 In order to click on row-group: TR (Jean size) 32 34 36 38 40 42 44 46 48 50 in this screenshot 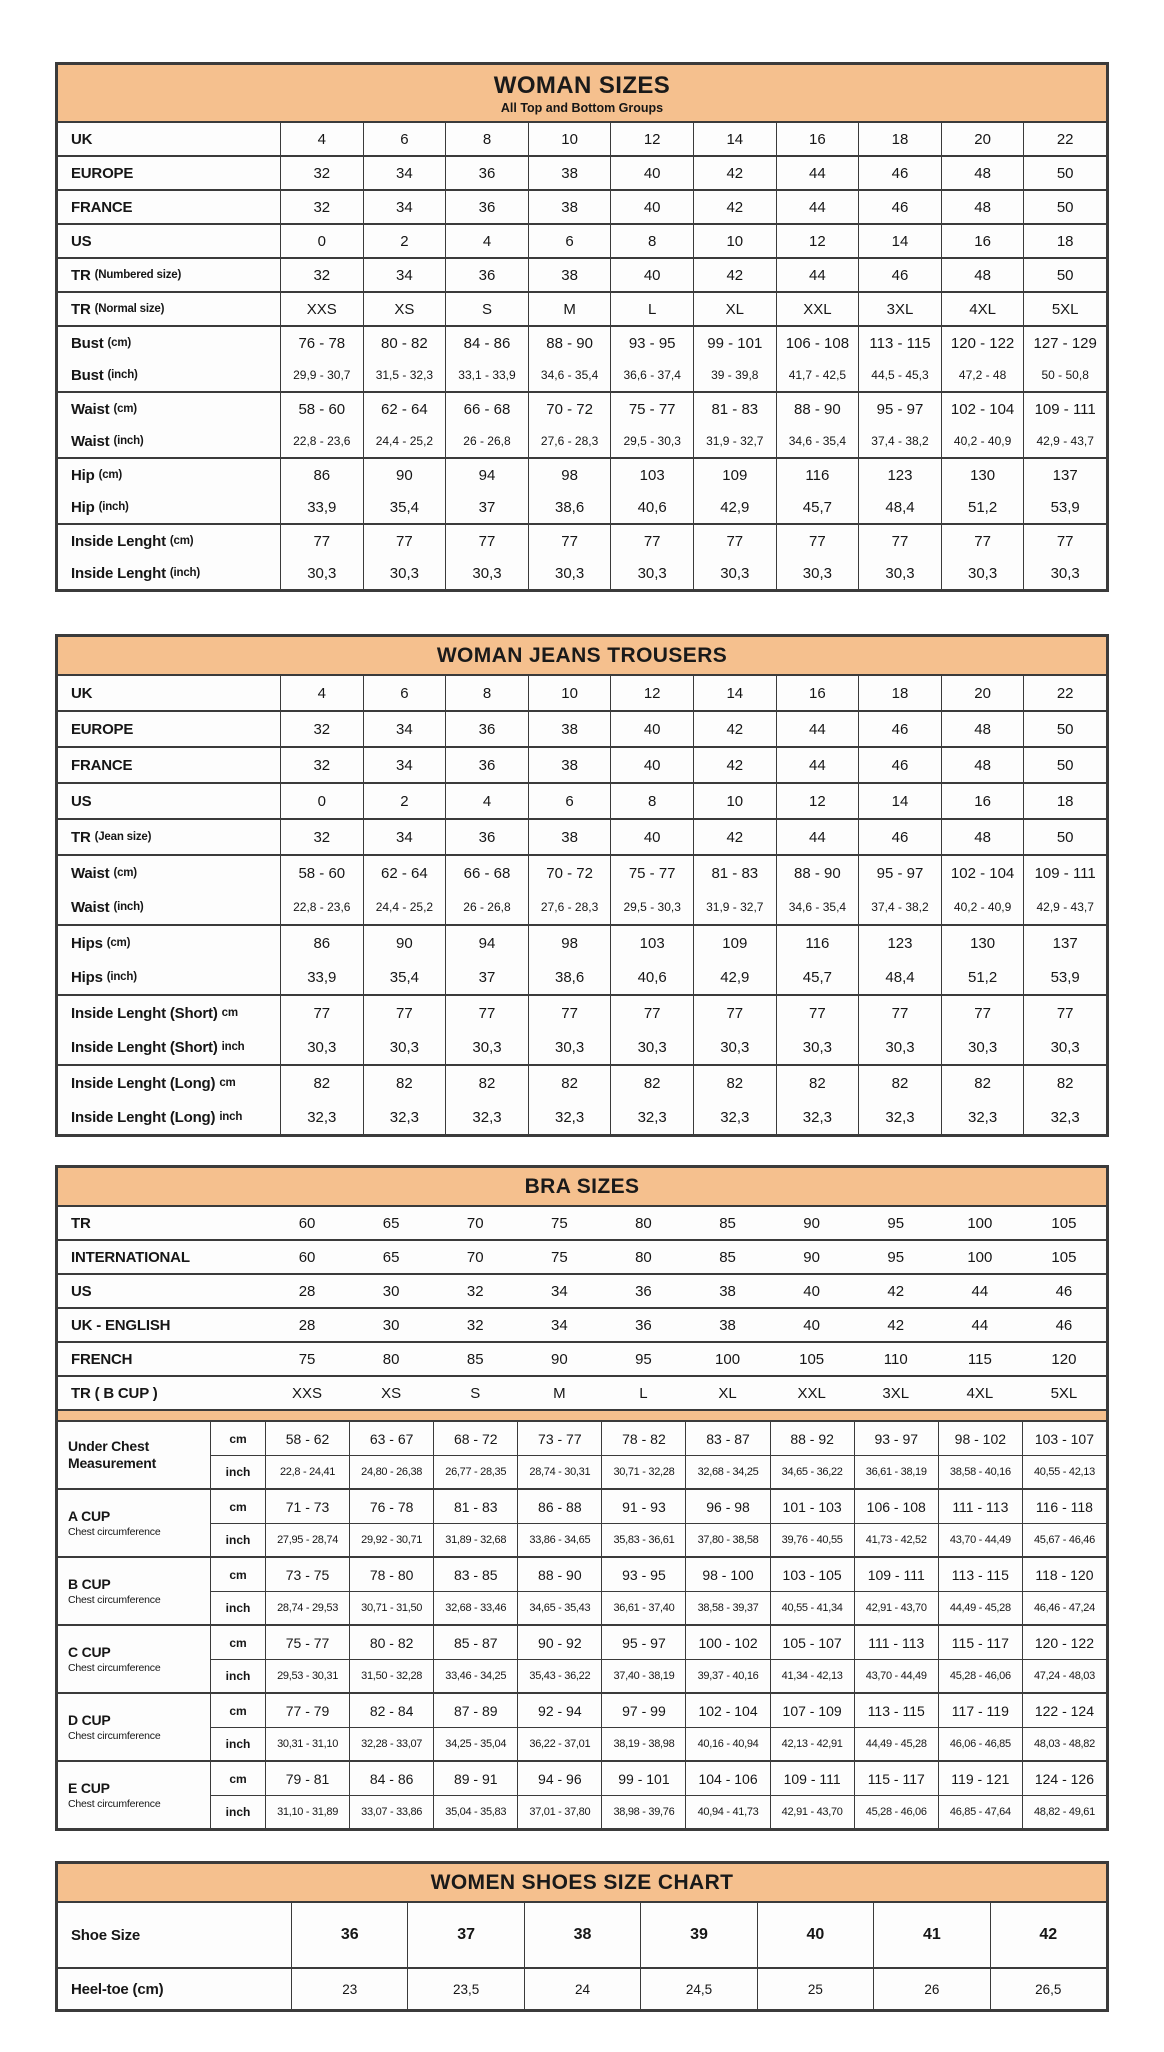, I will do `click(582, 838)`.